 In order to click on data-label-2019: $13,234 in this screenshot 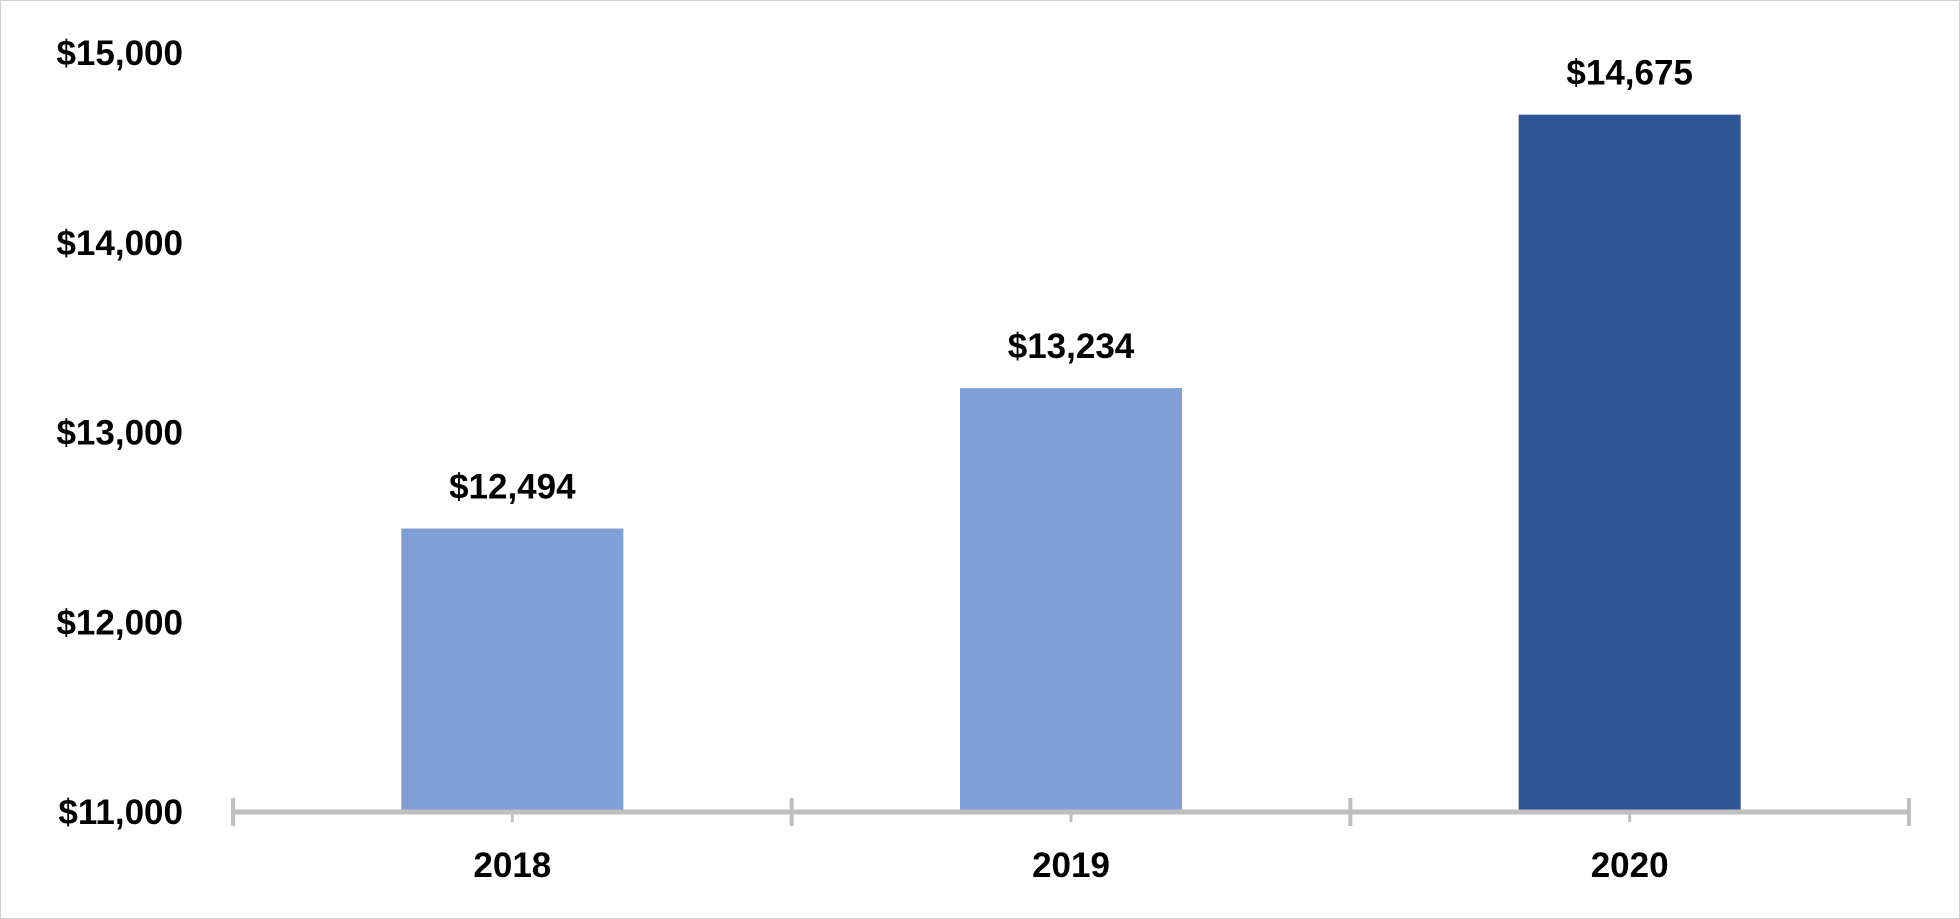, I will do `click(1071, 346)`.